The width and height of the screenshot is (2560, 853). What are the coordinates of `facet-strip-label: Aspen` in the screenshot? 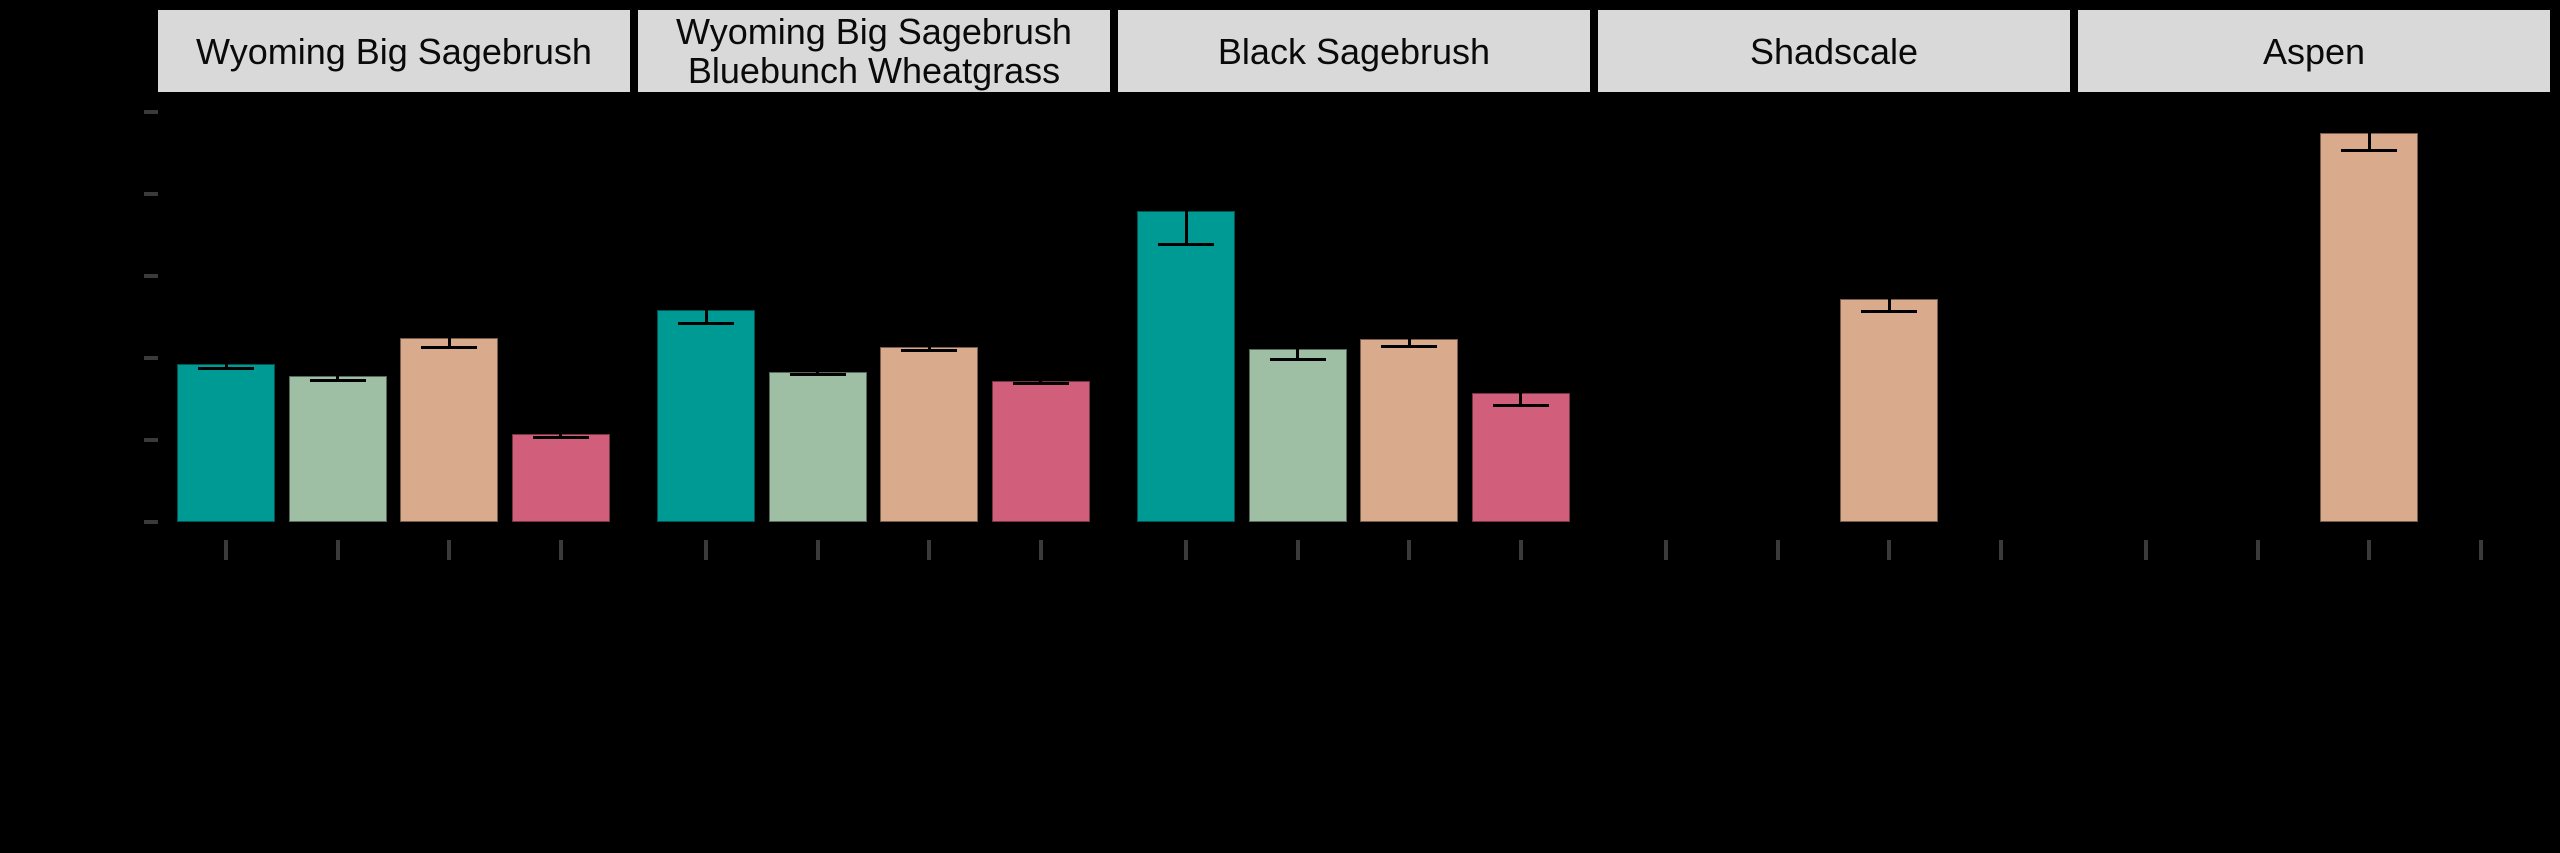 It's located at (2314, 51).